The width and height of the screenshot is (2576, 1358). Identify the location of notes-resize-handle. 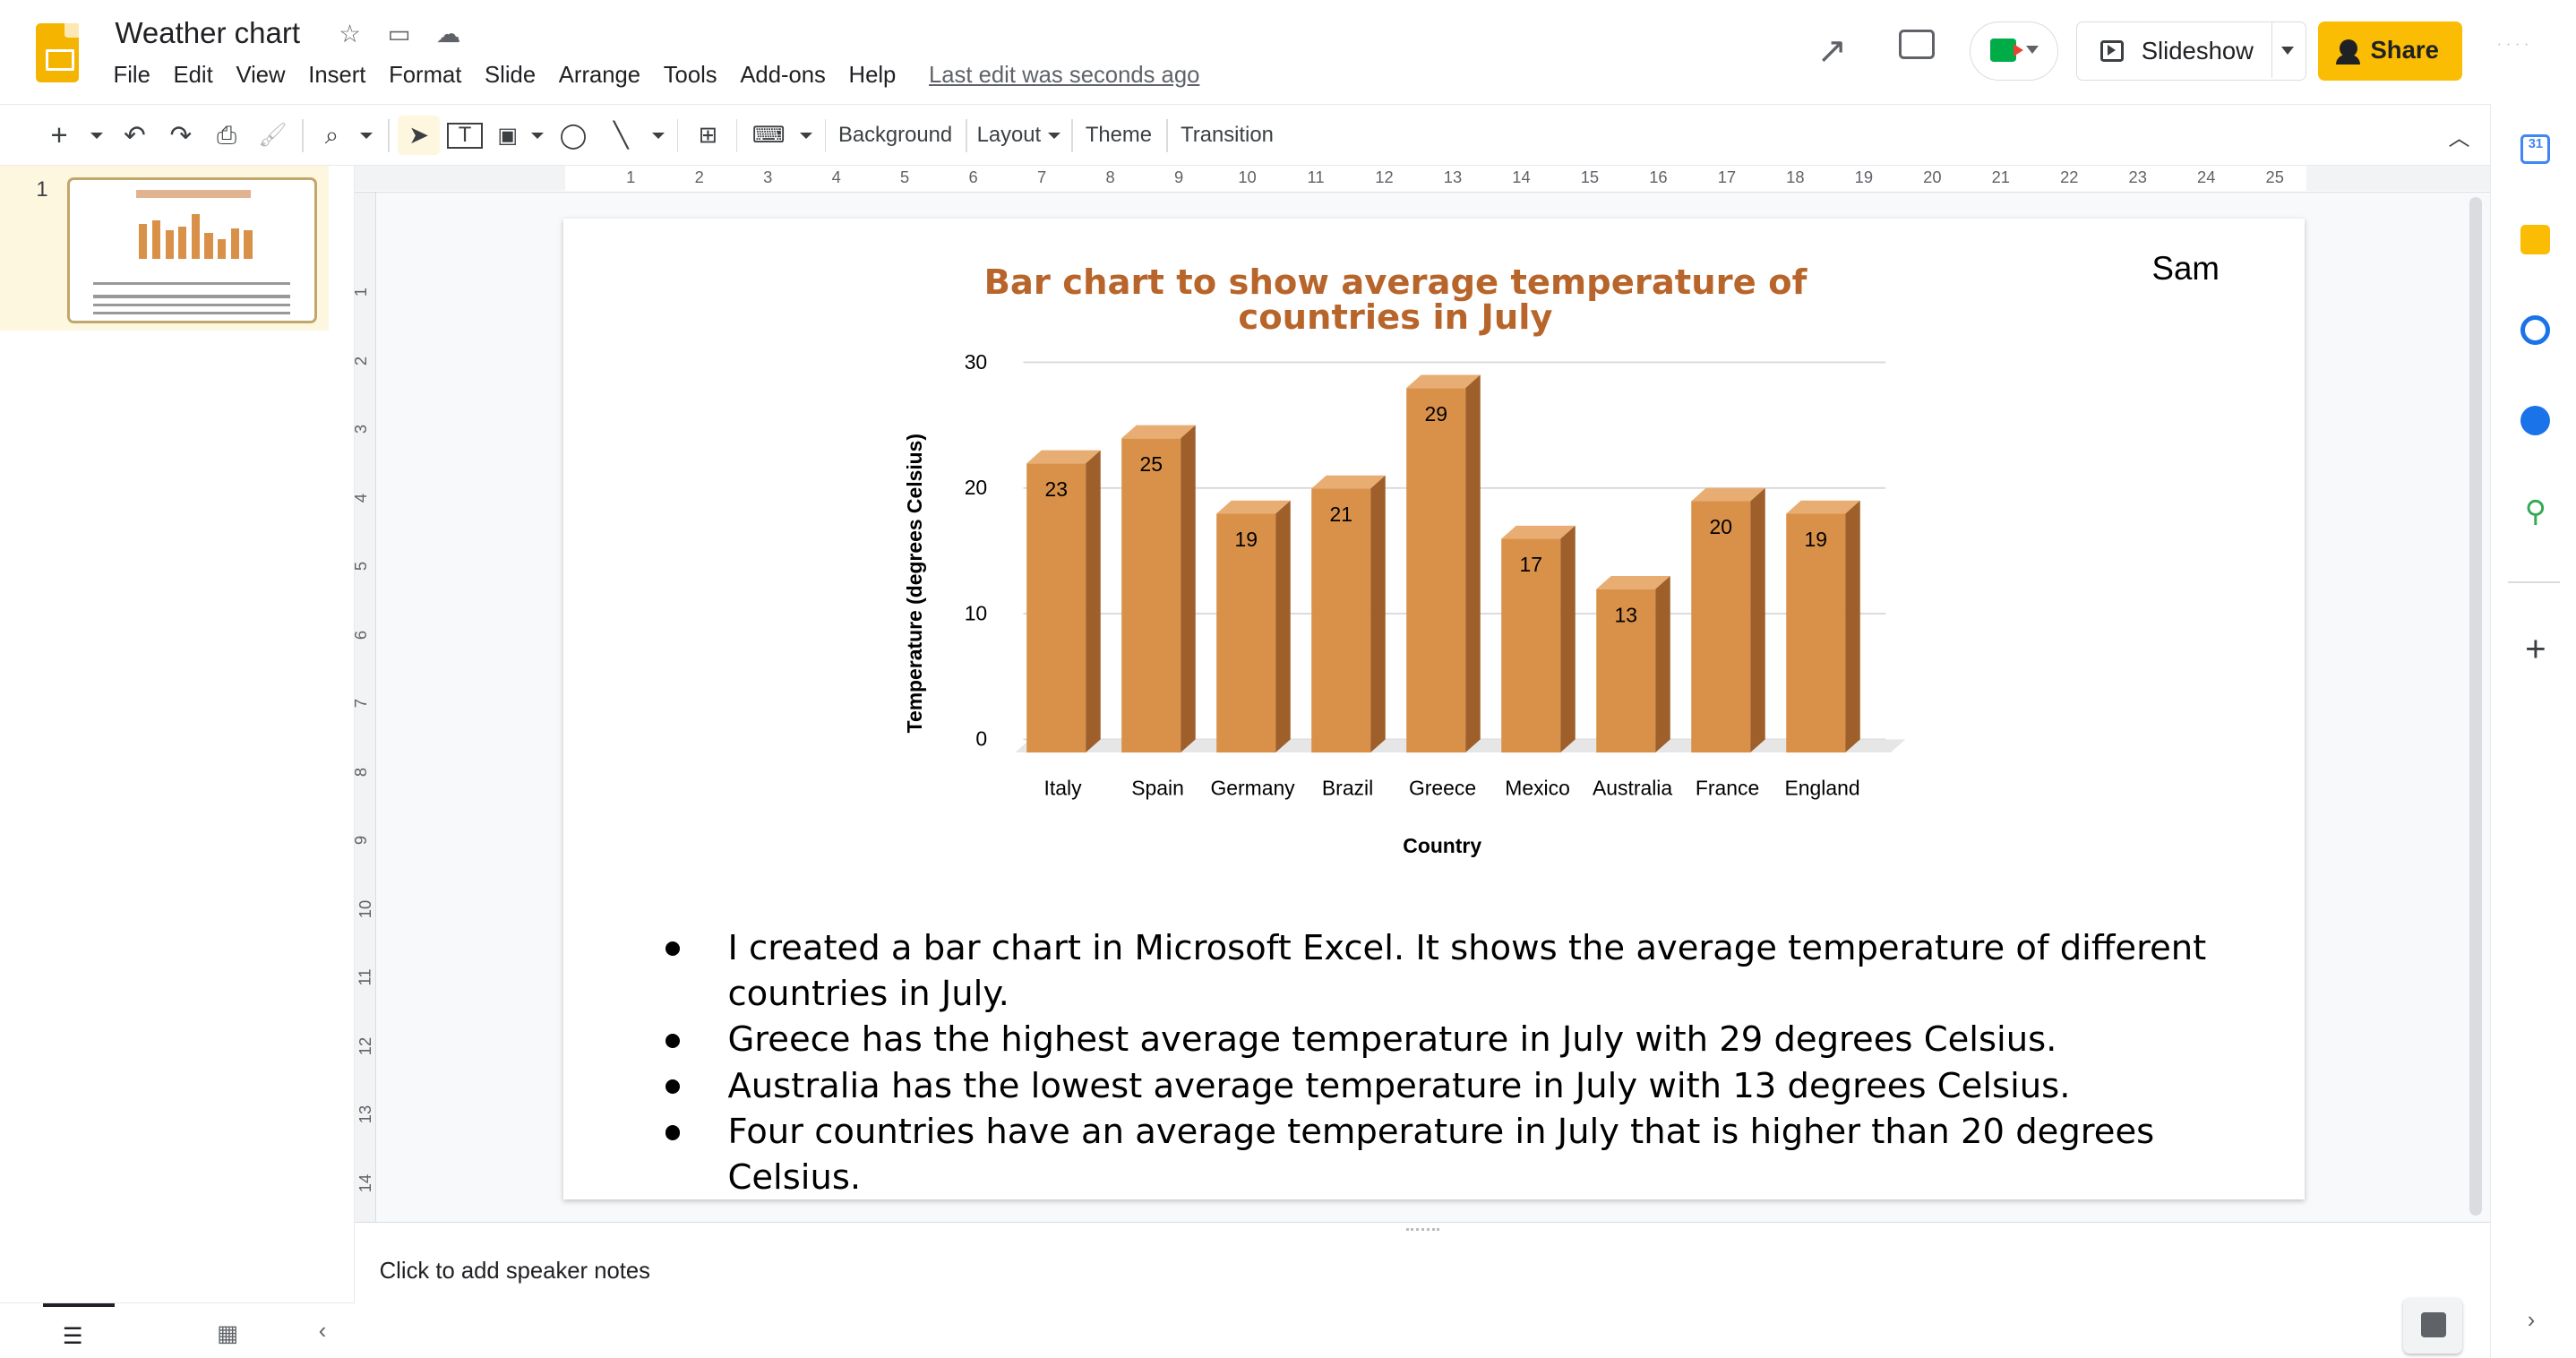
(1423, 1231).